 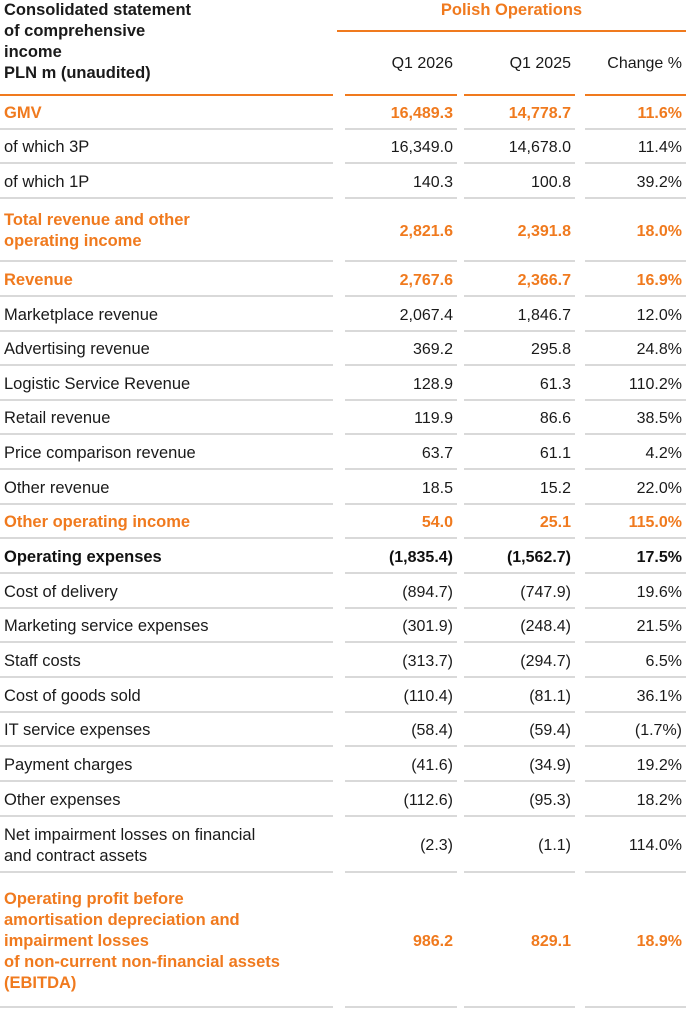 I want to click on row-label-line: Staff costs, so click(x=42, y=660).